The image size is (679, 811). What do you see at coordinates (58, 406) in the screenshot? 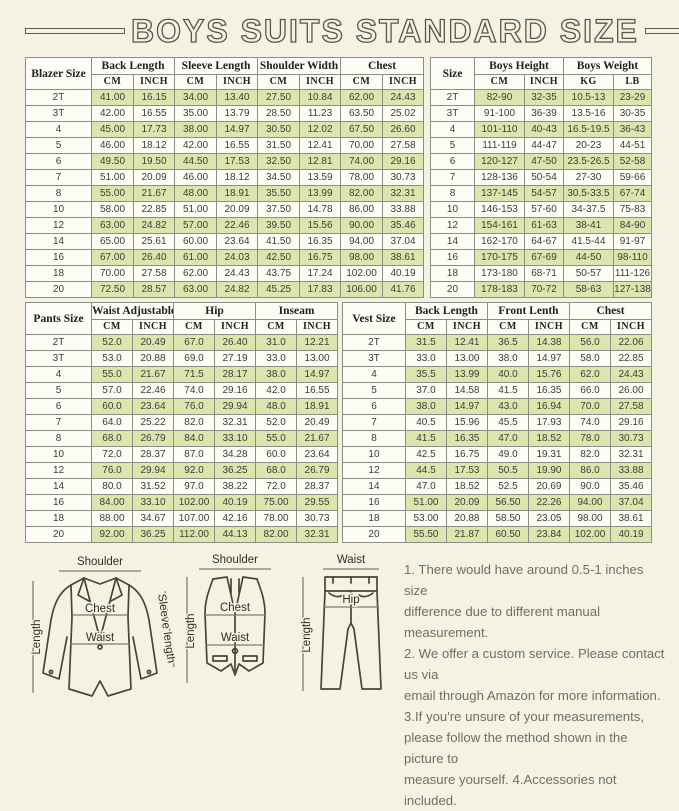
I see `size-cell: 6` at bounding box center [58, 406].